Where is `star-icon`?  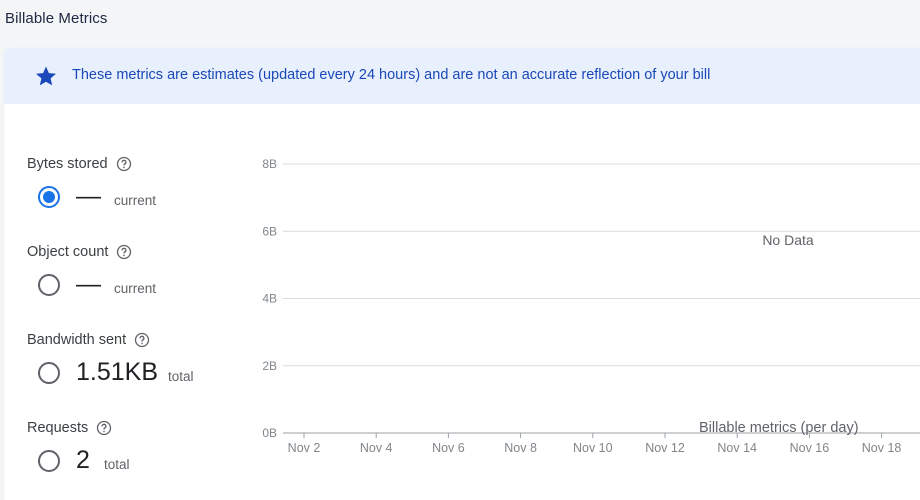
star-icon is located at coordinates (46, 76).